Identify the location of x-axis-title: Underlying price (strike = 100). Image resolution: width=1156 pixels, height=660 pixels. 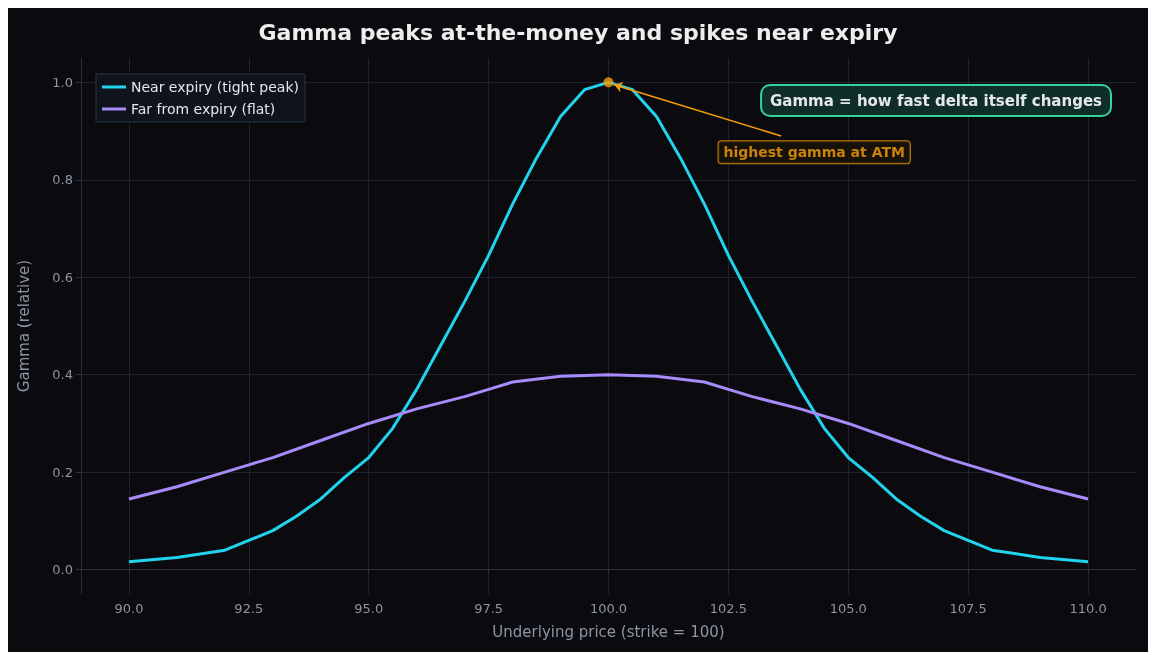
(608, 631).